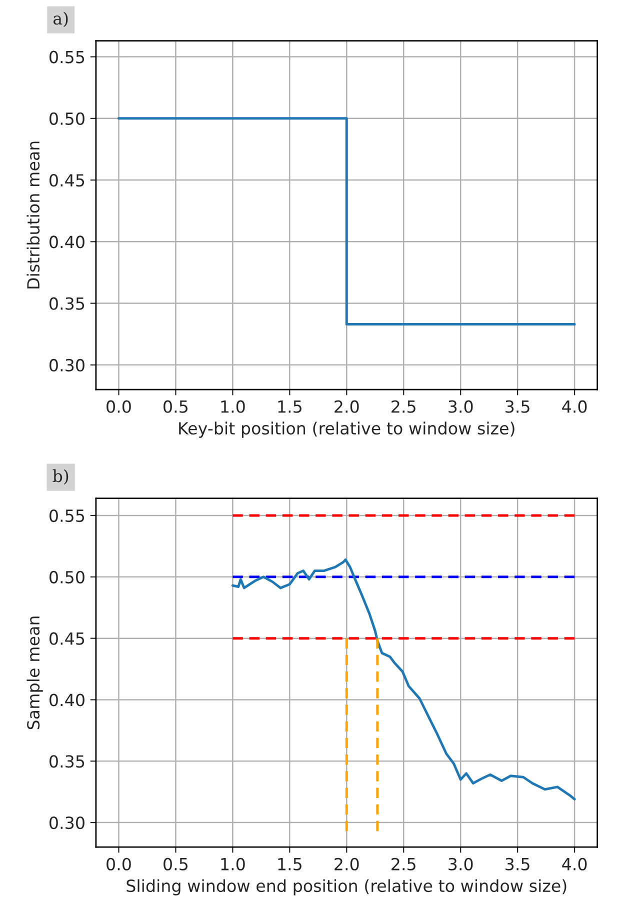 The width and height of the screenshot is (619, 906). I want to click on x-axis-title: Key-bit position (relative to window size), so click(346, 430).